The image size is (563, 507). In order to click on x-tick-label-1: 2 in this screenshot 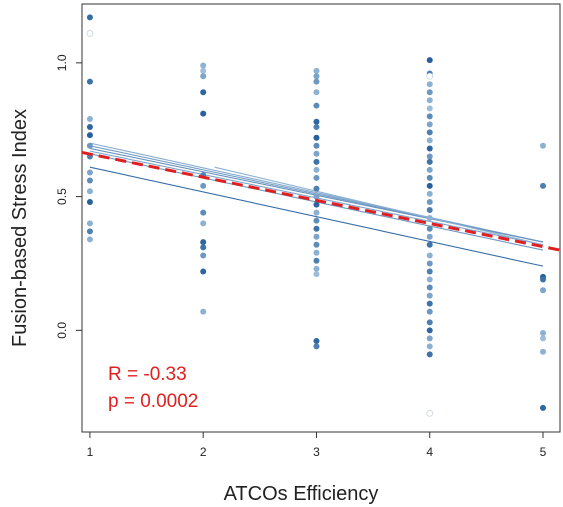, I will do `click(203, 452)`.